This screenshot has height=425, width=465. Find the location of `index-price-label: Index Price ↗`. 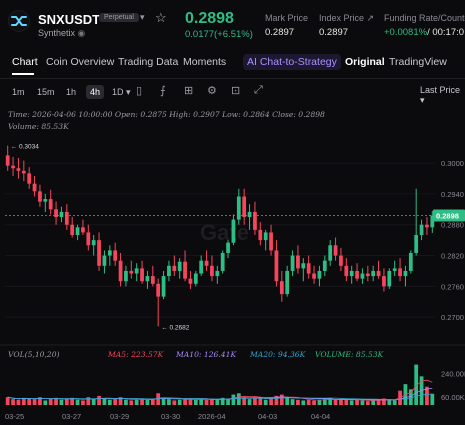

index-price-label: Index Price ↗ is located at coordinates (347, 18).